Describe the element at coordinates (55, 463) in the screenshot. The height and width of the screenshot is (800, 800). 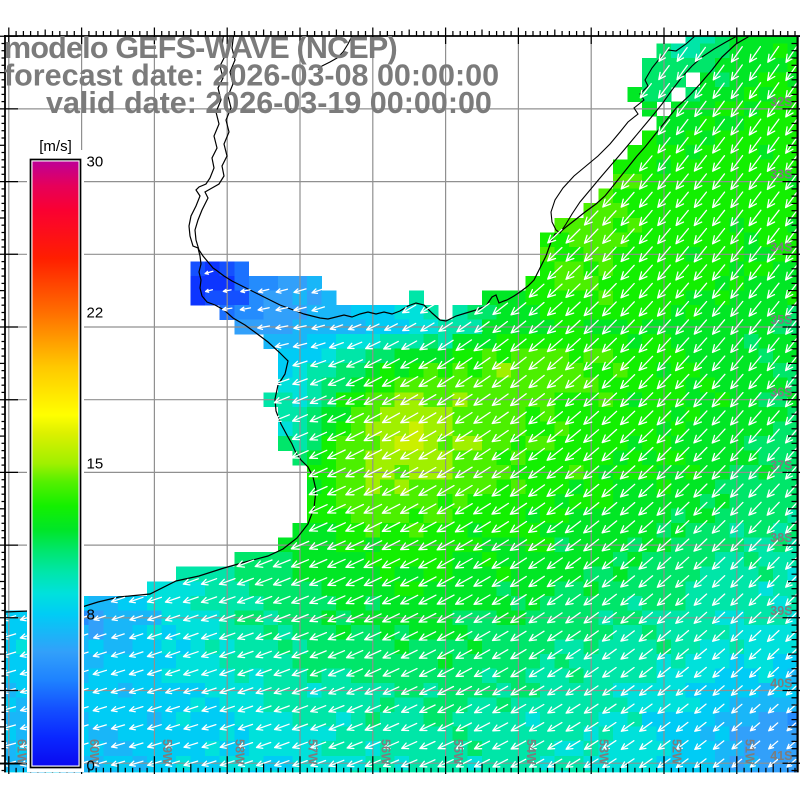
I see `colorbar-gradient` at that location.